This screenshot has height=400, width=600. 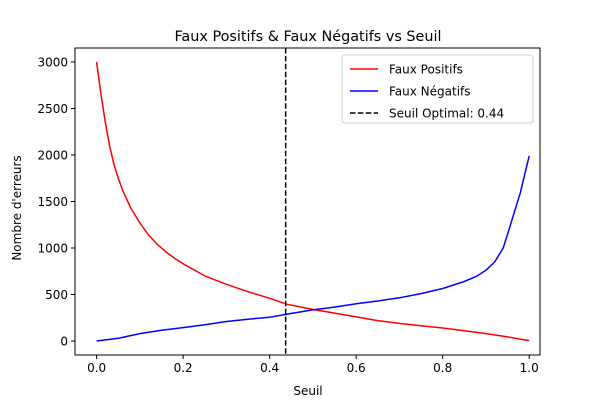 I want to click on y-axis: 0 500 1000 1500 2000 2500 3000, so click(x=56, y=202).